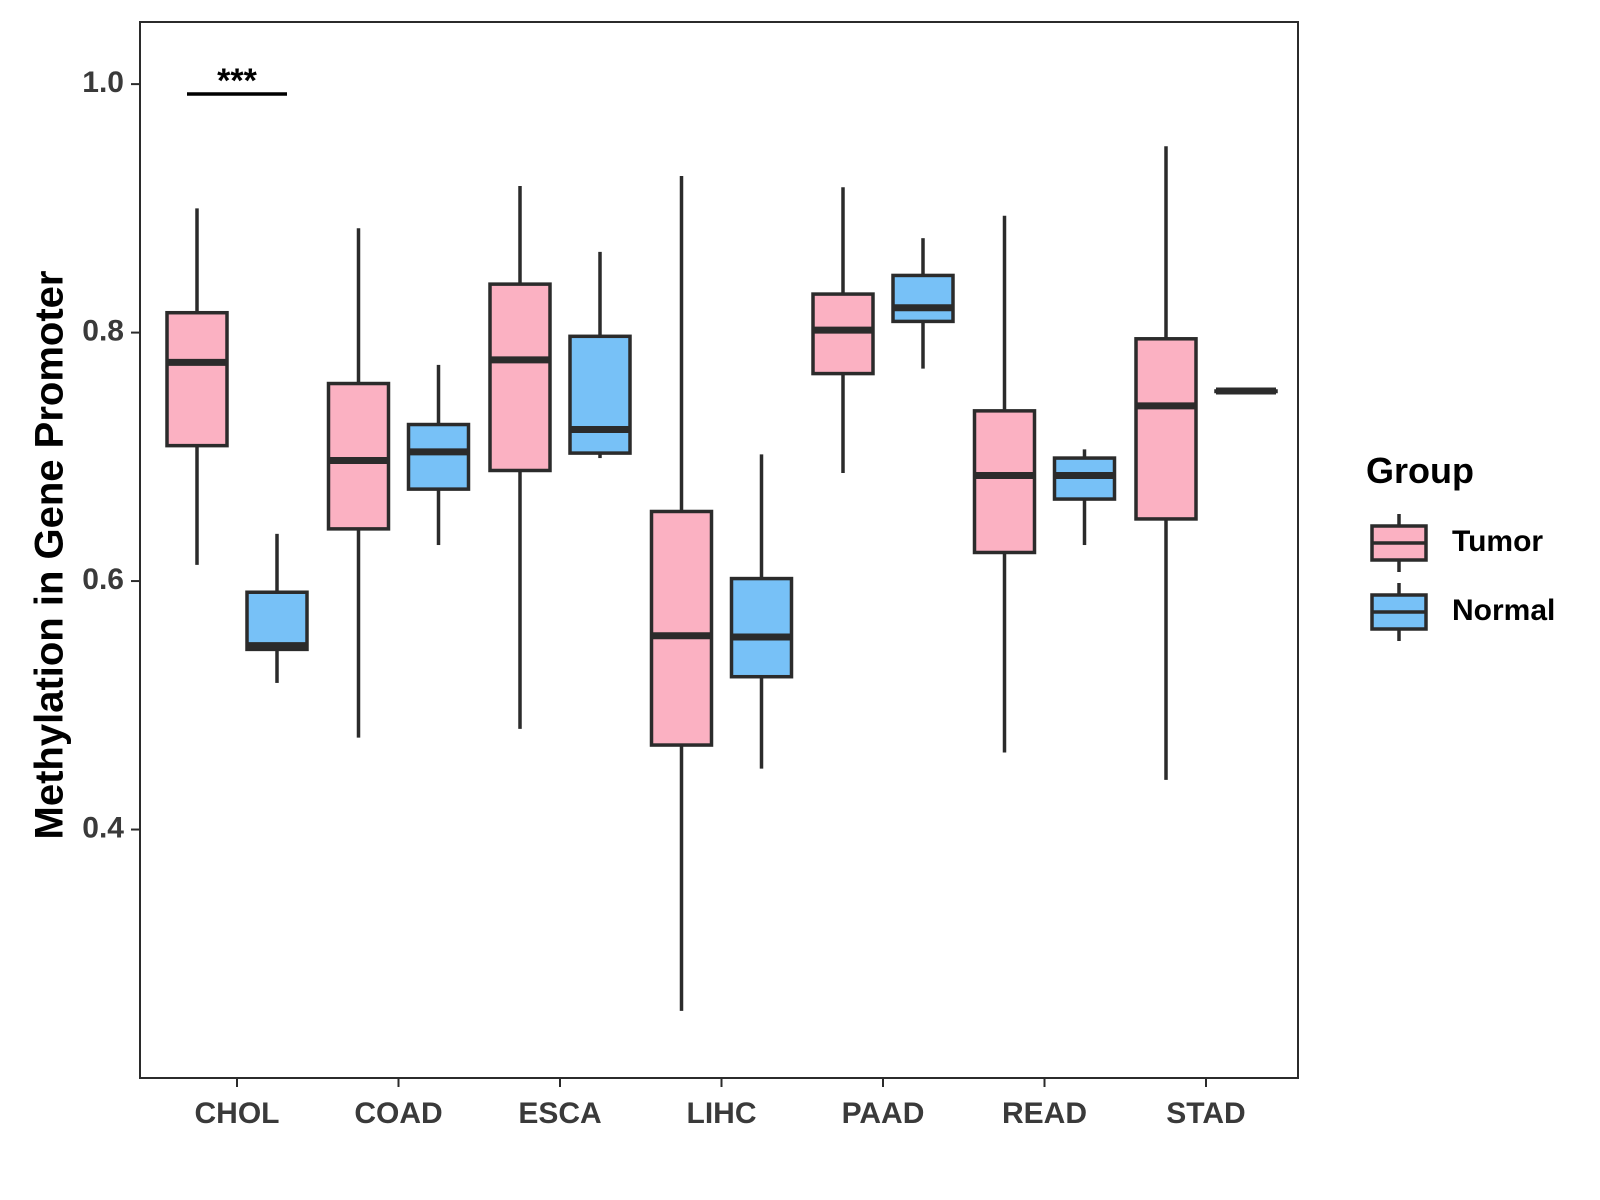 The width and height of the screenshot is (1600, 1200). Describe the element at coordinates (103, 579) in the screenshot. I see `y-tick-label: 0.6` at that location.